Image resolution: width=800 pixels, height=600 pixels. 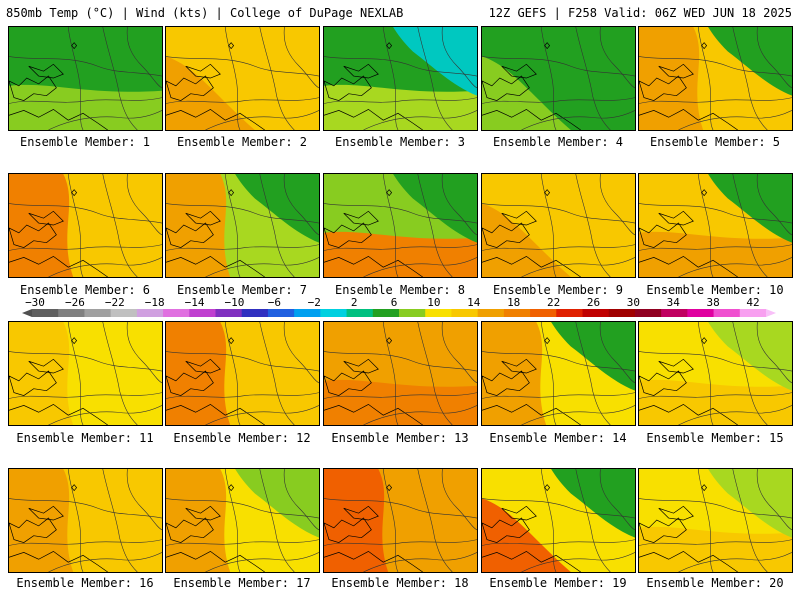 I want to click on colorbar-tick-label: 34, so click(x=673, y=302).